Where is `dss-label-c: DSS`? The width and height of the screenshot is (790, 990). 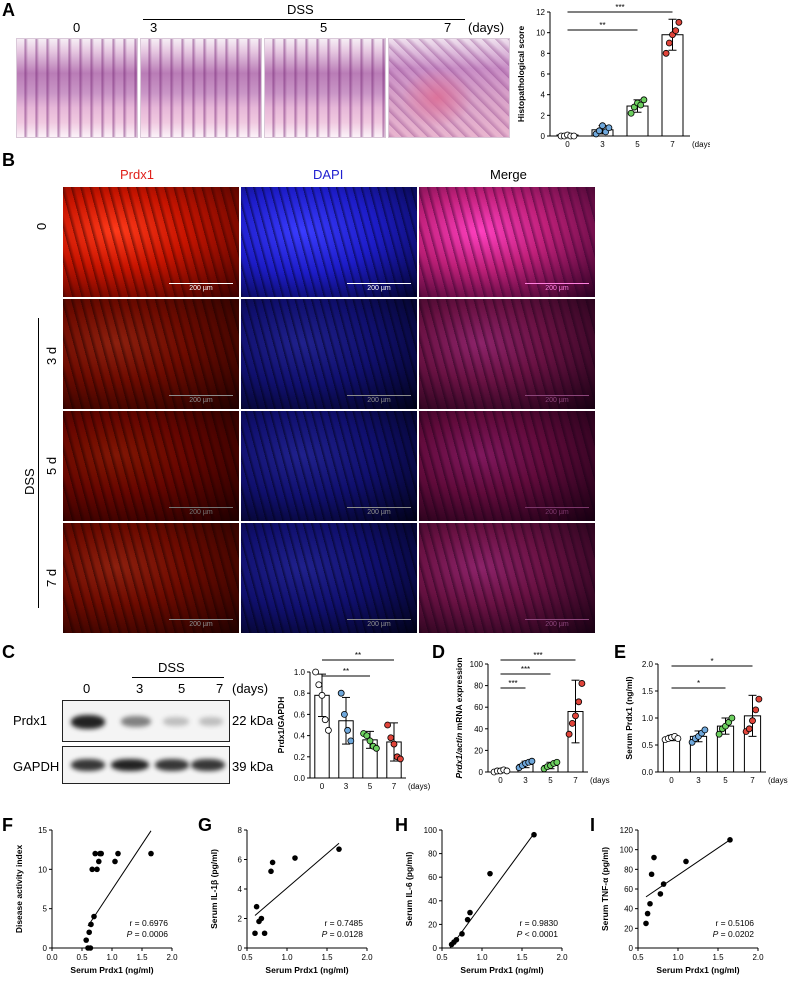
dss-label-c: DSS is located at coordinates (171, 667).